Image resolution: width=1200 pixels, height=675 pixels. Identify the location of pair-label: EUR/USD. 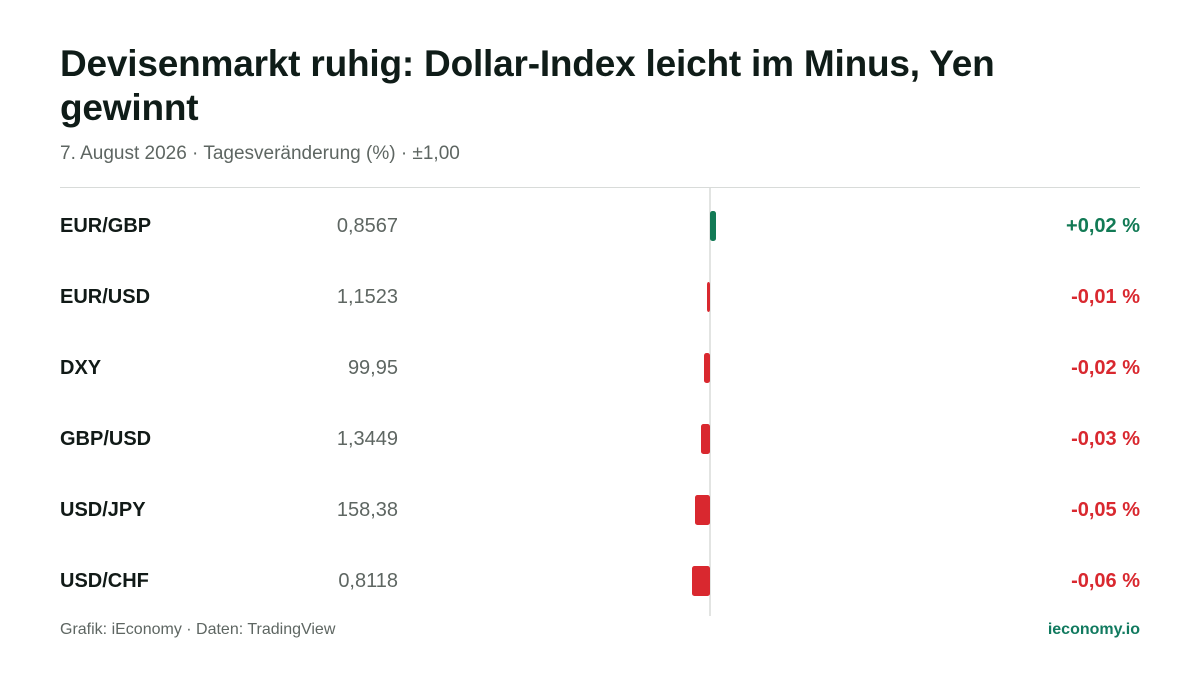
(105, 297).